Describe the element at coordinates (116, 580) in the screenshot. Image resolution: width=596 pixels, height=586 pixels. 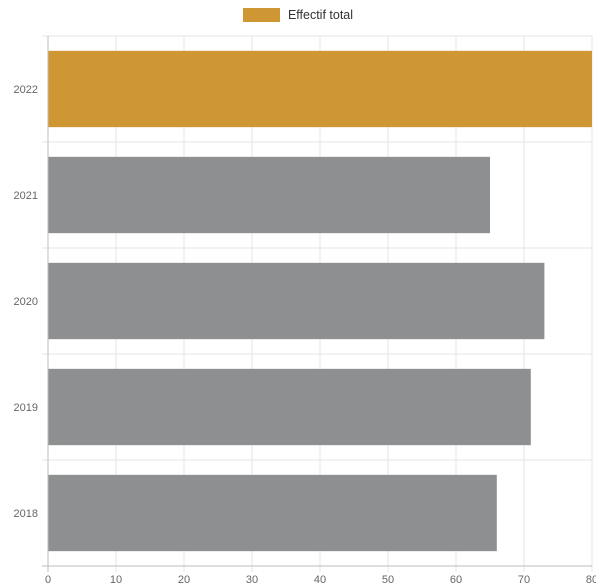
I see `x-tick-label: 10` at that location.